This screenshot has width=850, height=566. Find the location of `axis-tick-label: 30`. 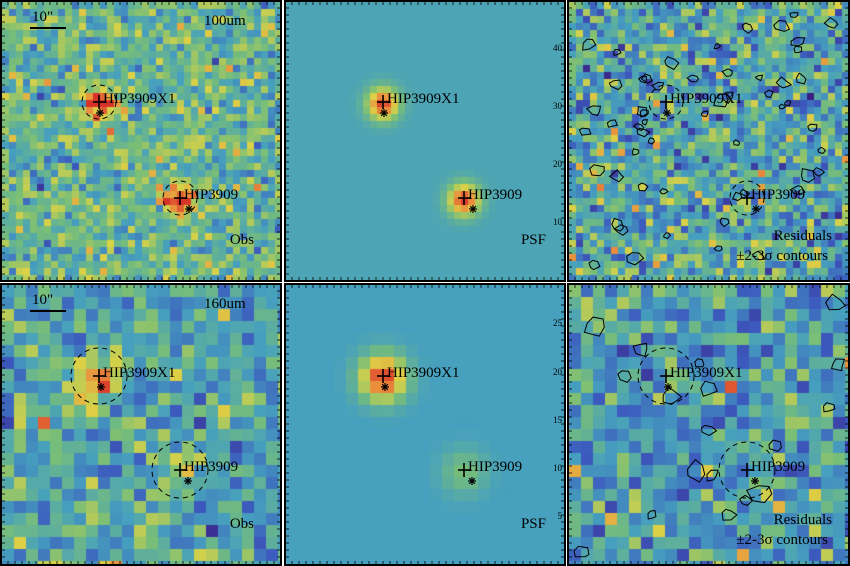

axis-tick-label: 30 is located at coordinates (557, 106).